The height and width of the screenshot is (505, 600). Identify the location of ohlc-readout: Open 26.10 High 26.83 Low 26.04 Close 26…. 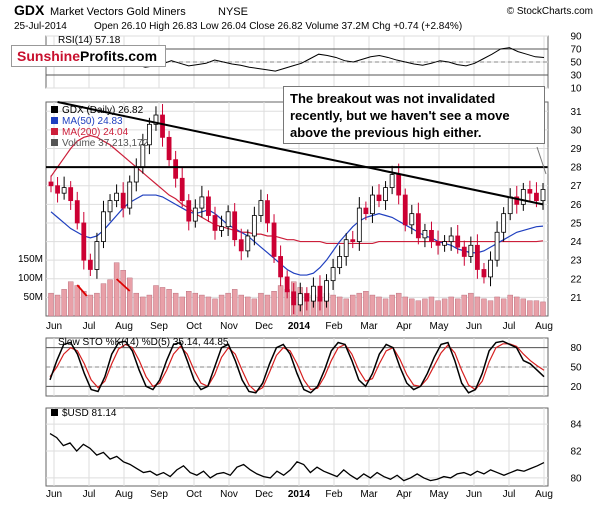
(278, 26).